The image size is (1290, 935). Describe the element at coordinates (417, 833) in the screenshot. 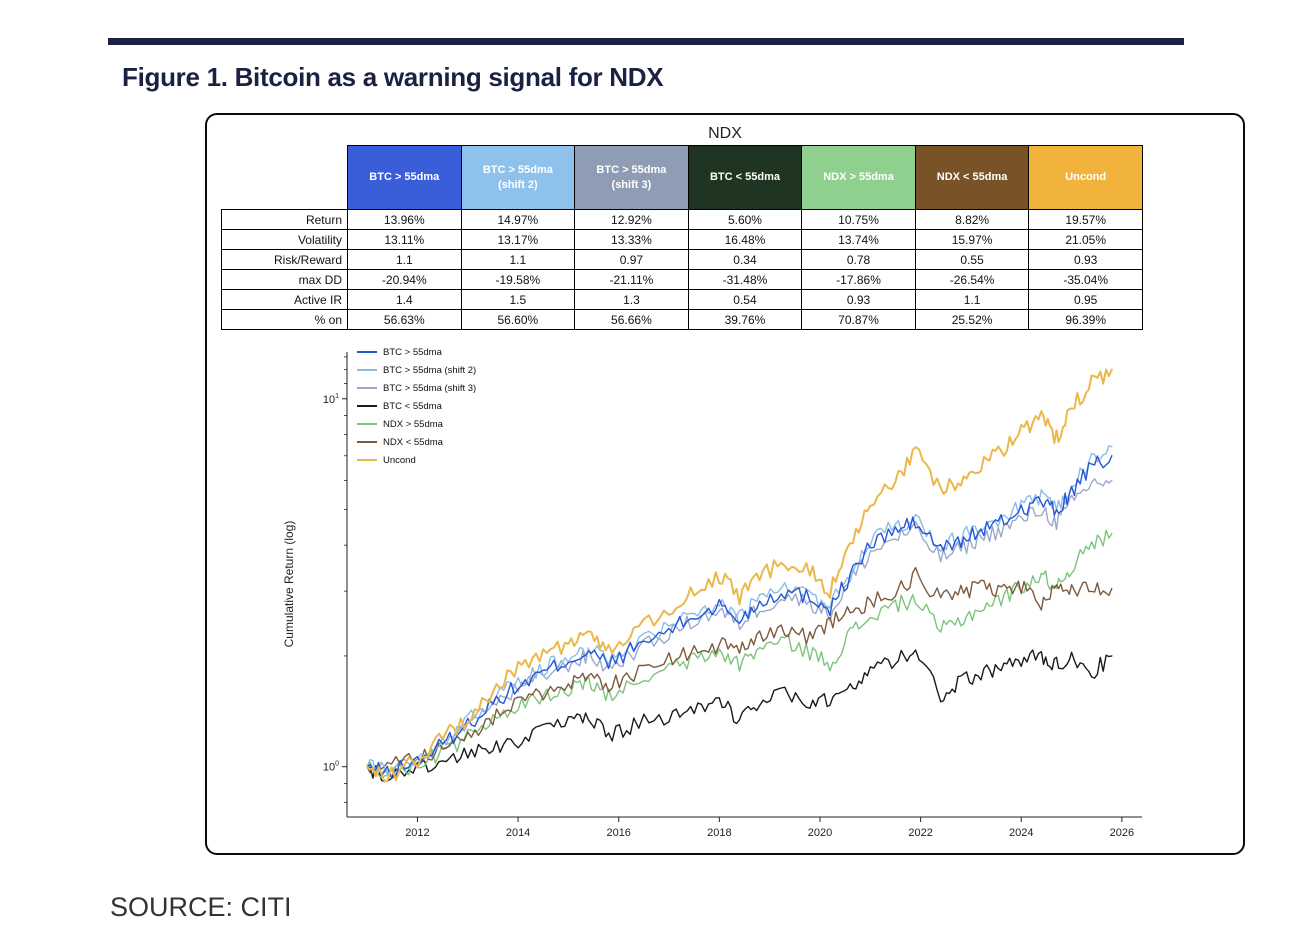

I see `x-tick-label: 2012` at that location.